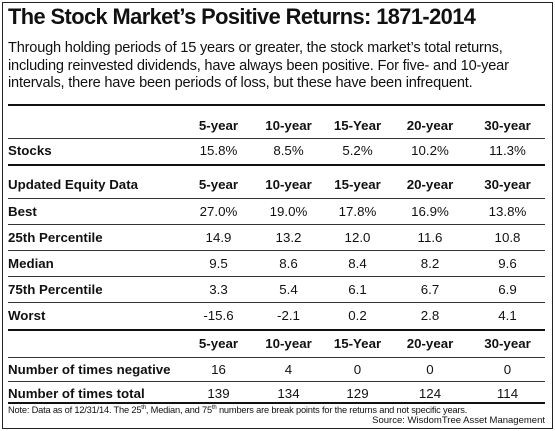 The height and width of the screenshot is (431, 555). Describe the element at coordinates (357, 315) in the screenshot. I see `table-cell: 0.2` at that location.